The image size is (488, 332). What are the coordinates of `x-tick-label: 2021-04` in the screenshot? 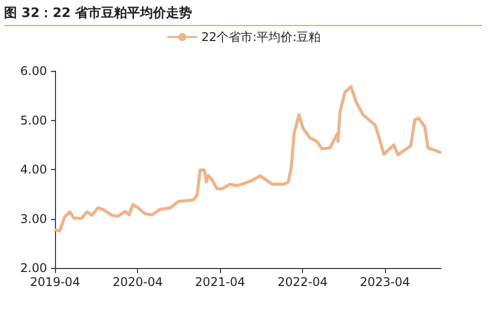 It's located at (220, 282).